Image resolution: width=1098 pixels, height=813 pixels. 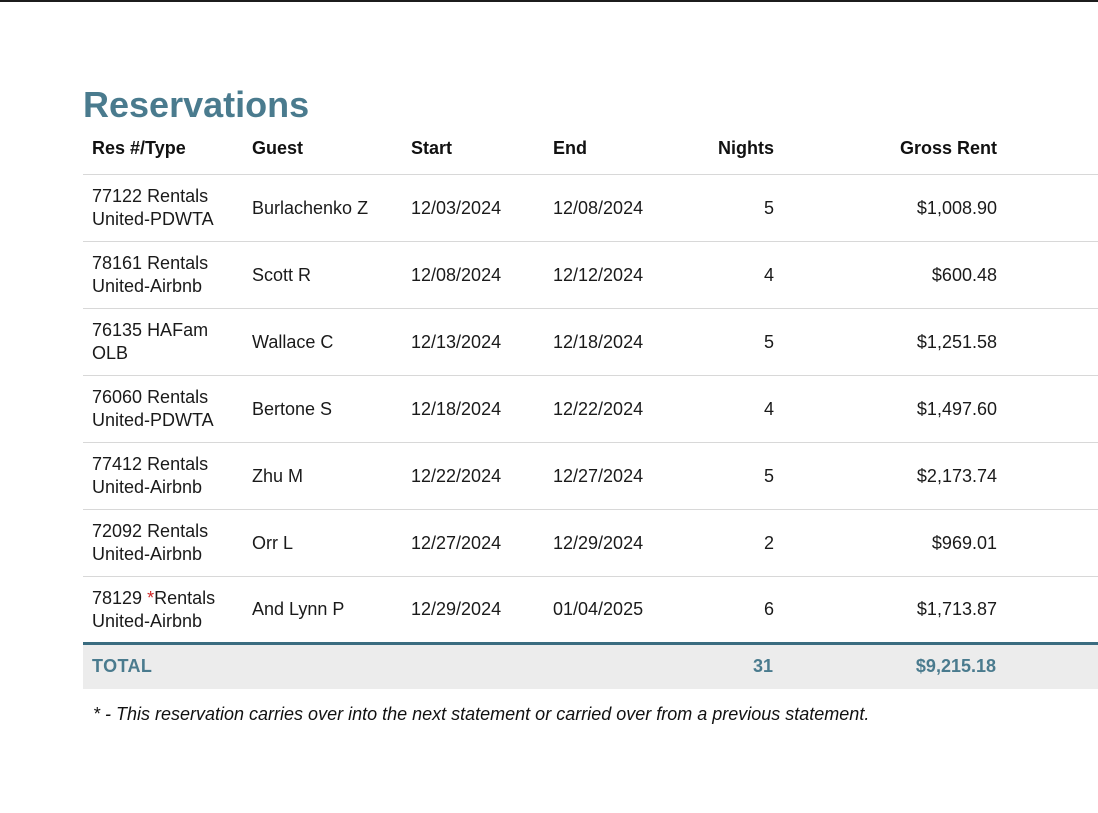 What do you see at coordinates (122, 666) in the screenshot?
I see `total-label: TOTAL` at bounding box center [122, 666].